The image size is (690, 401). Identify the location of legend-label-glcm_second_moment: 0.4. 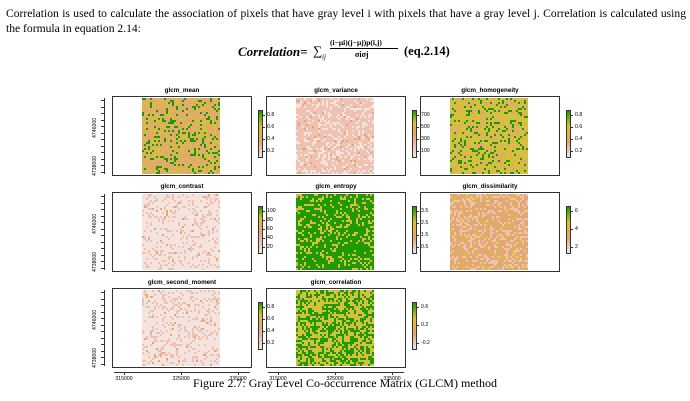
(271, 331).